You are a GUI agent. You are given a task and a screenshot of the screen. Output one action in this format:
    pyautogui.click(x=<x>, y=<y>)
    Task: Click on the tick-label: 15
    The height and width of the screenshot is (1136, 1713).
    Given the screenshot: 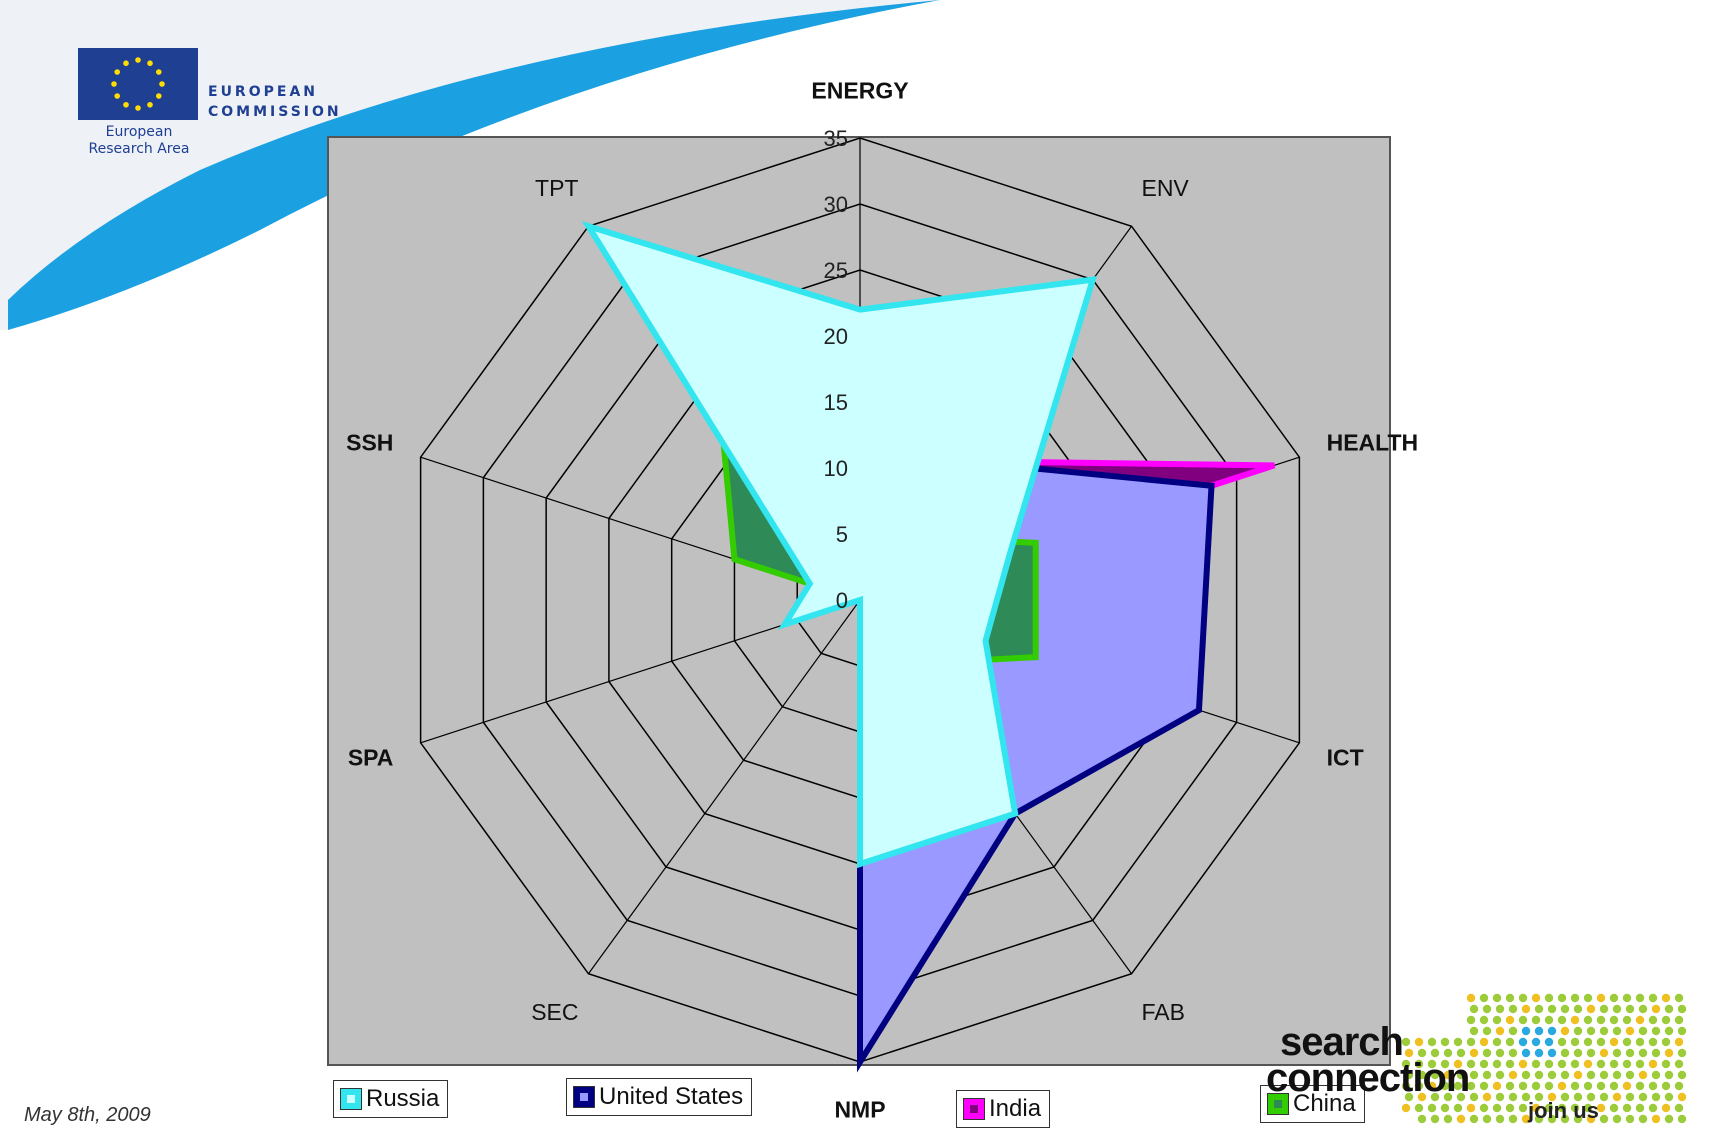 What is the action you would take?
    pyautogui.click(x=836, y=402)
    